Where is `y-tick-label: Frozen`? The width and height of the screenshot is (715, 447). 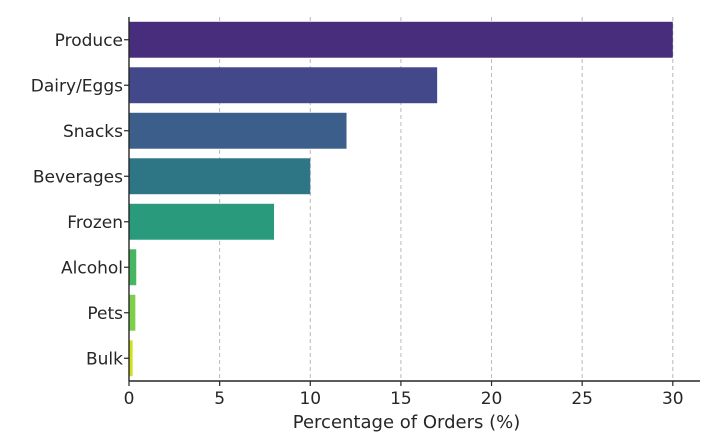
y-tick-label: Frozen is located at coordinates (95, 223).